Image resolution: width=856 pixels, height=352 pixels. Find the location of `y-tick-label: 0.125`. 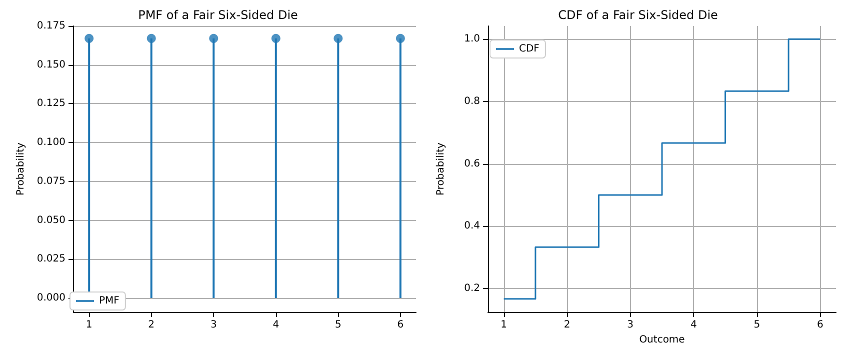

y-tick-label: 0.125 is located at coordinates (51, 104).